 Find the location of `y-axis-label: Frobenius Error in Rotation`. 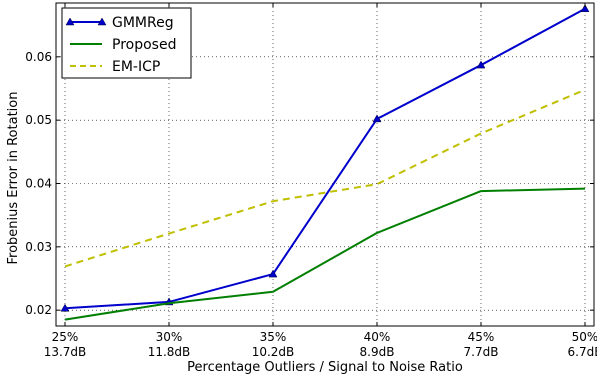

y-axis-label: Frobenius Error in Rotation is located at coordinates (13, 178).